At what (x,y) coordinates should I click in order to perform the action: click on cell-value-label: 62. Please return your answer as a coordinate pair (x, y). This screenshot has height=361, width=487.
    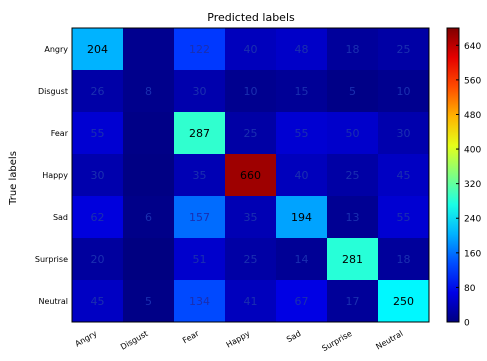
    Looking at the image, I should click on (98, 217).